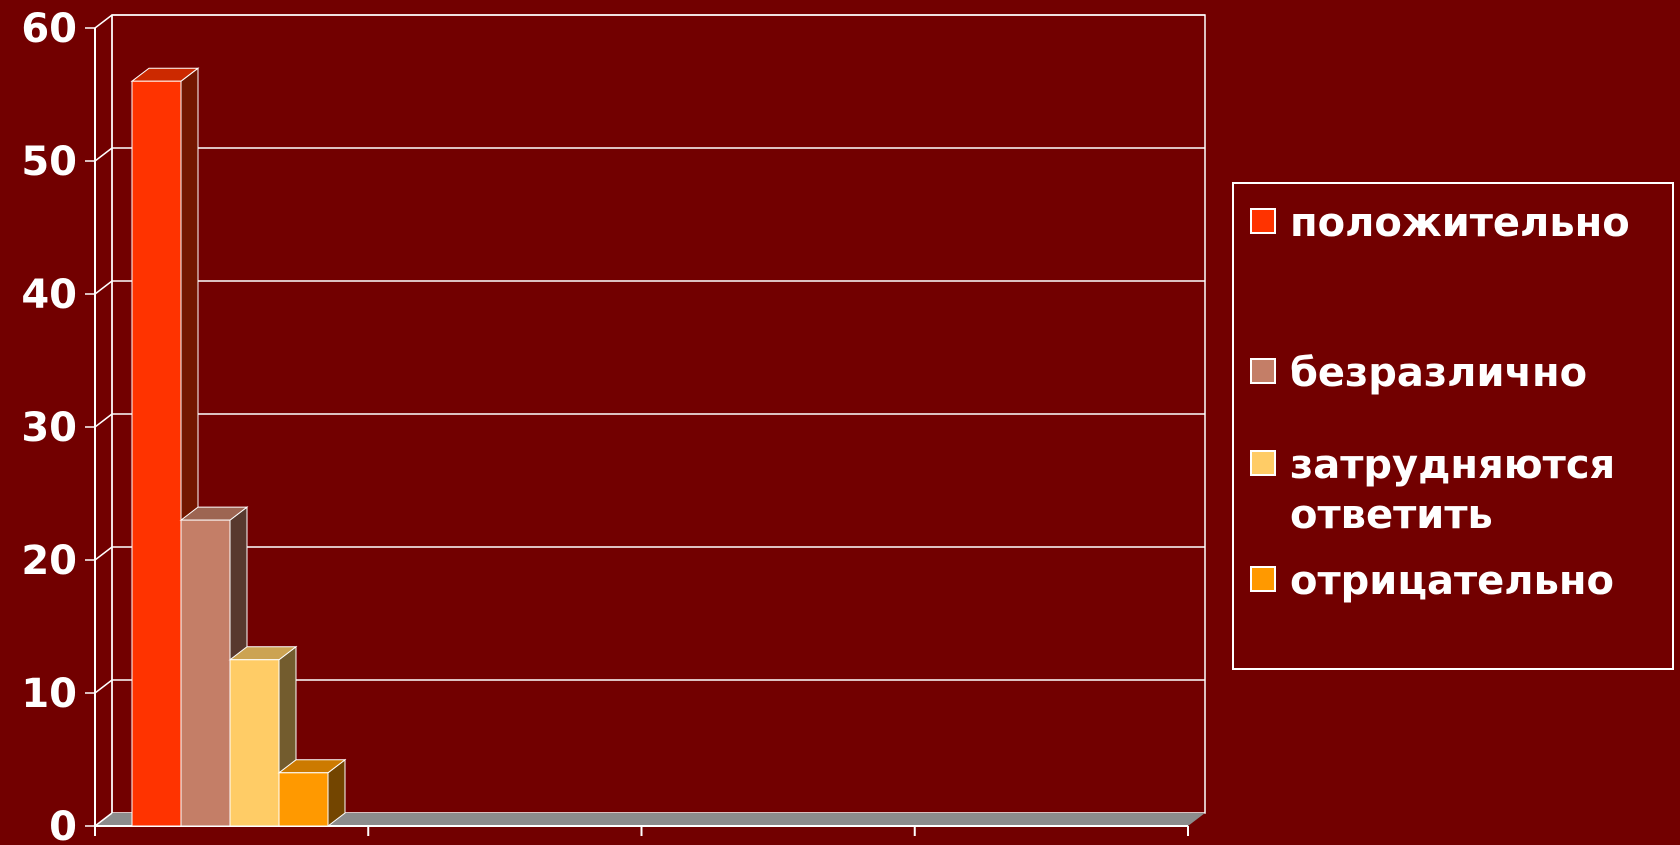 The height and width of the screenshot is (845, 1680). I want to click on legend-label-1: безразлично, so click(1439, 373).